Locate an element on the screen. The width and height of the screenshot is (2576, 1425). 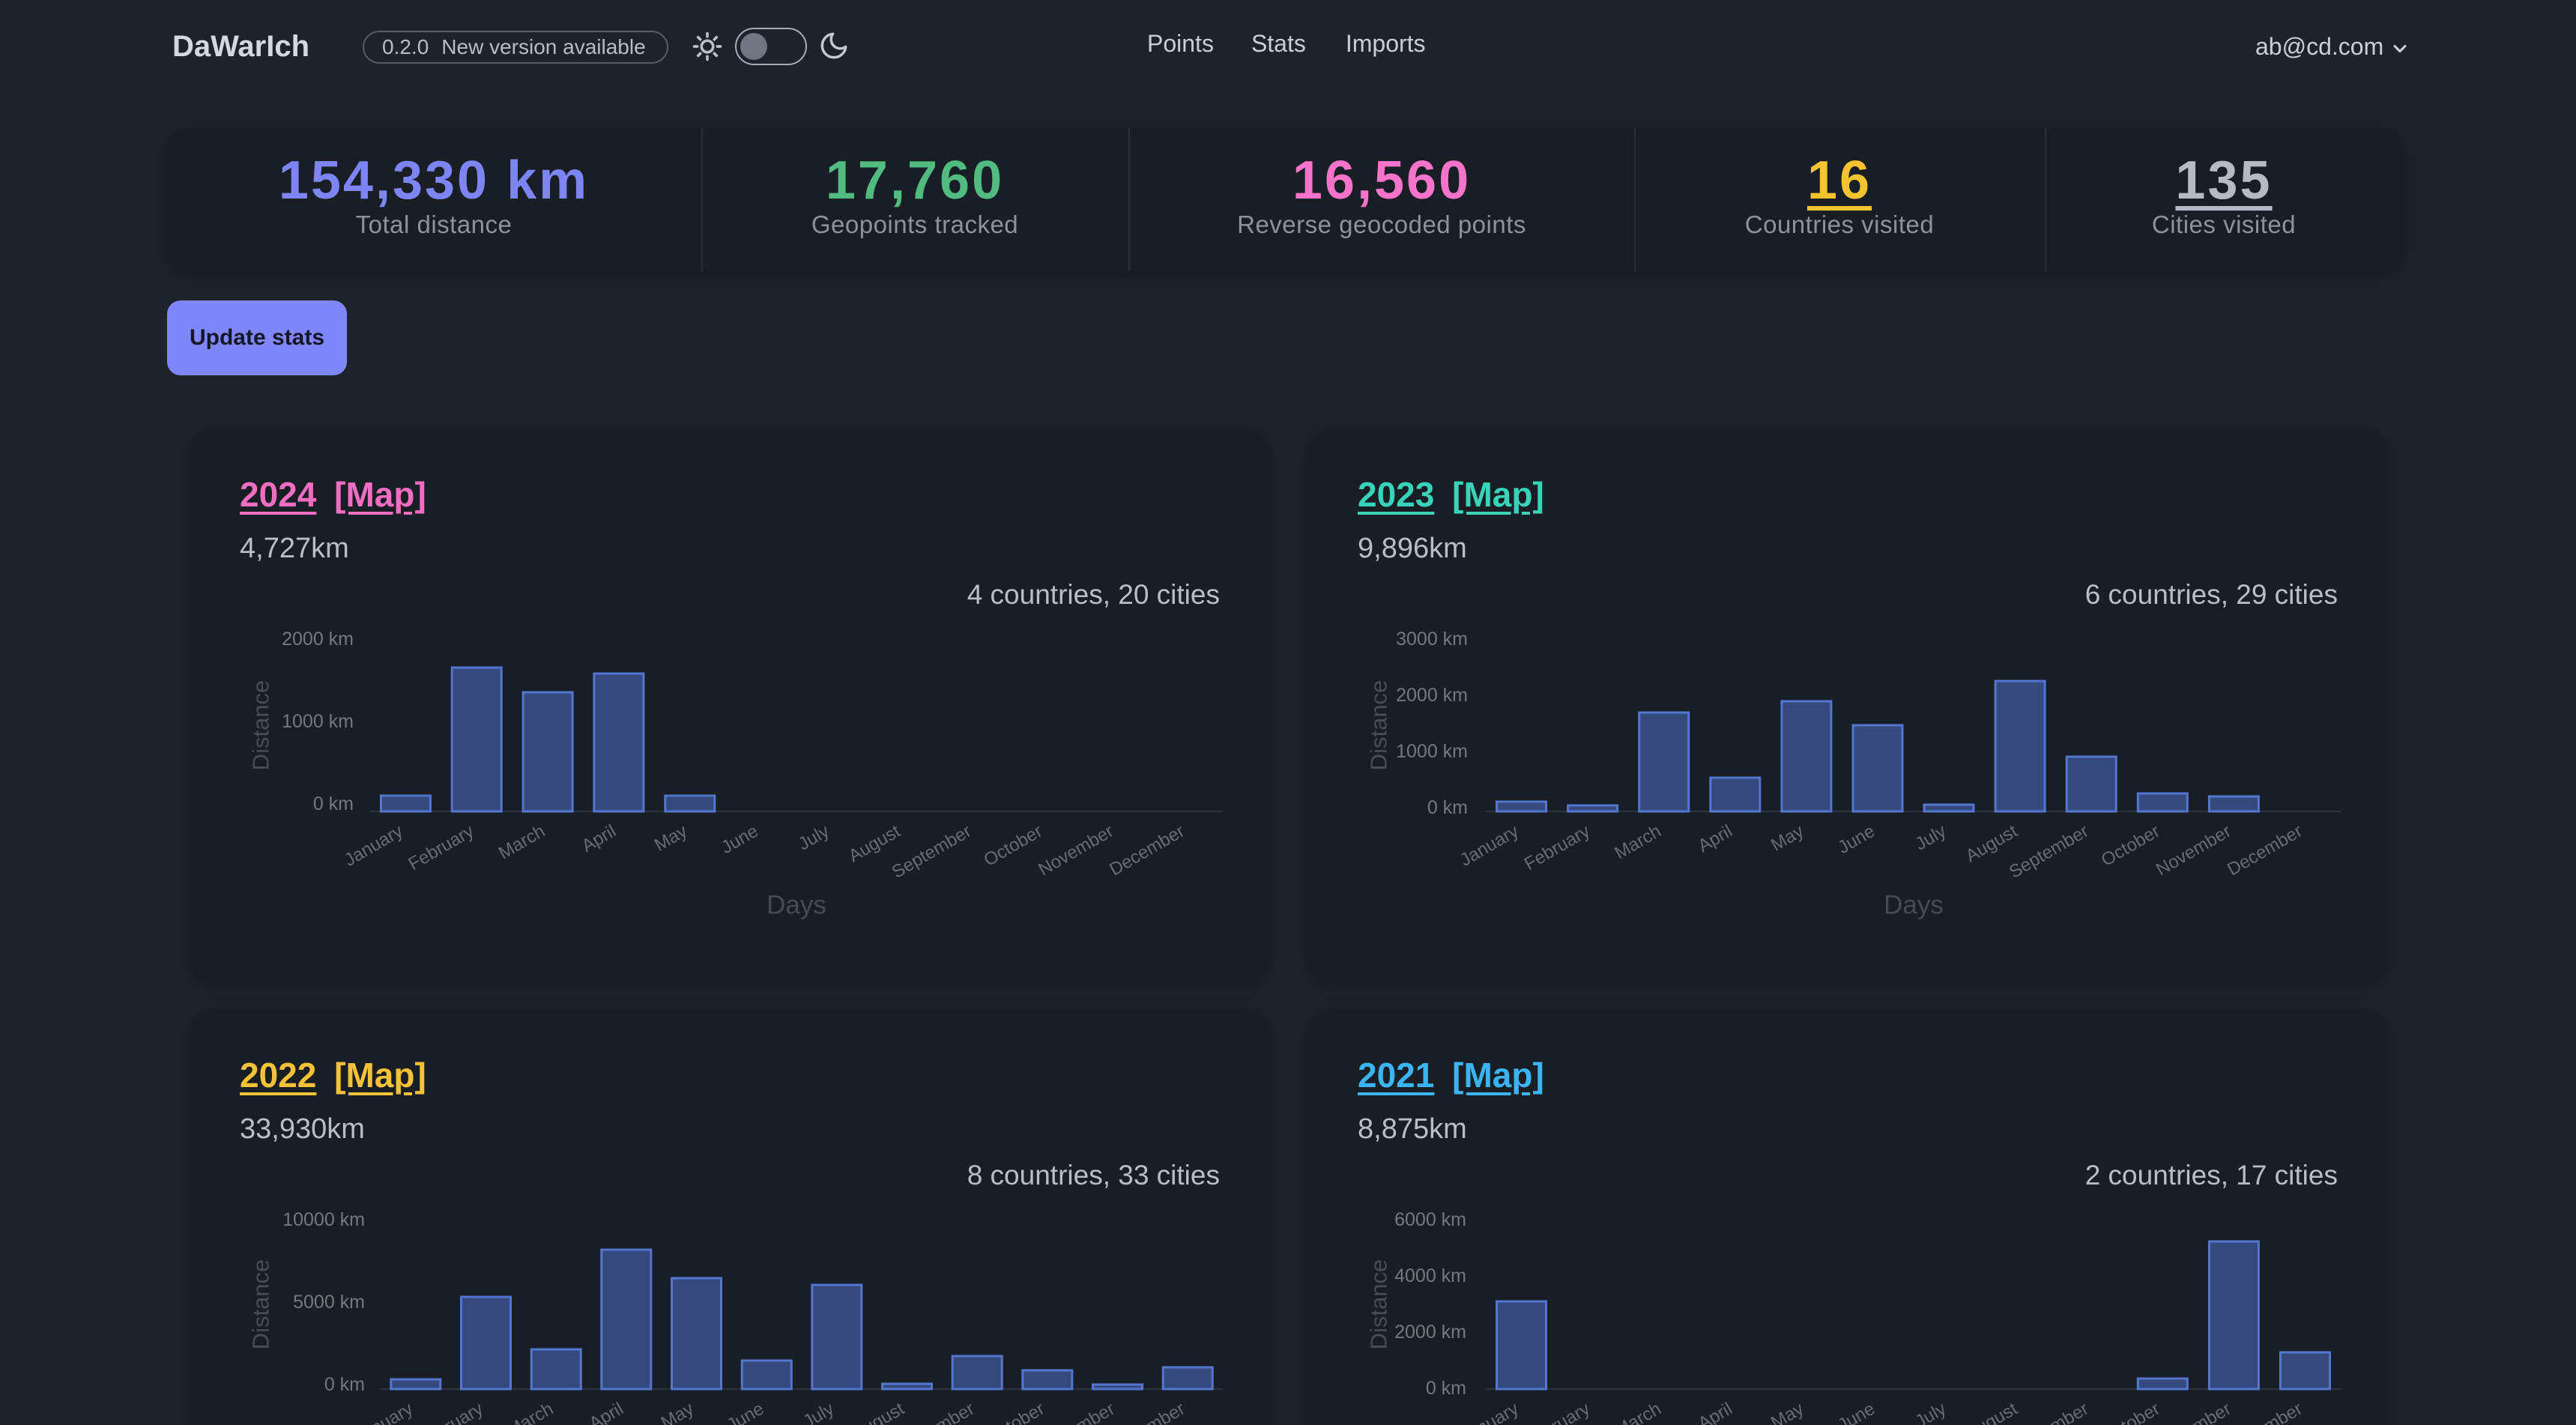
svg-text: 6000 km is located at coordinates (1430, 1219).